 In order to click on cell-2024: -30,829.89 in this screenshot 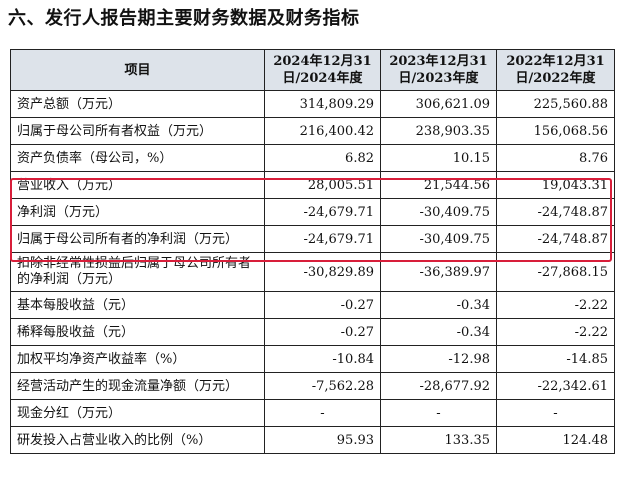, I will do `click(322, 272)`.